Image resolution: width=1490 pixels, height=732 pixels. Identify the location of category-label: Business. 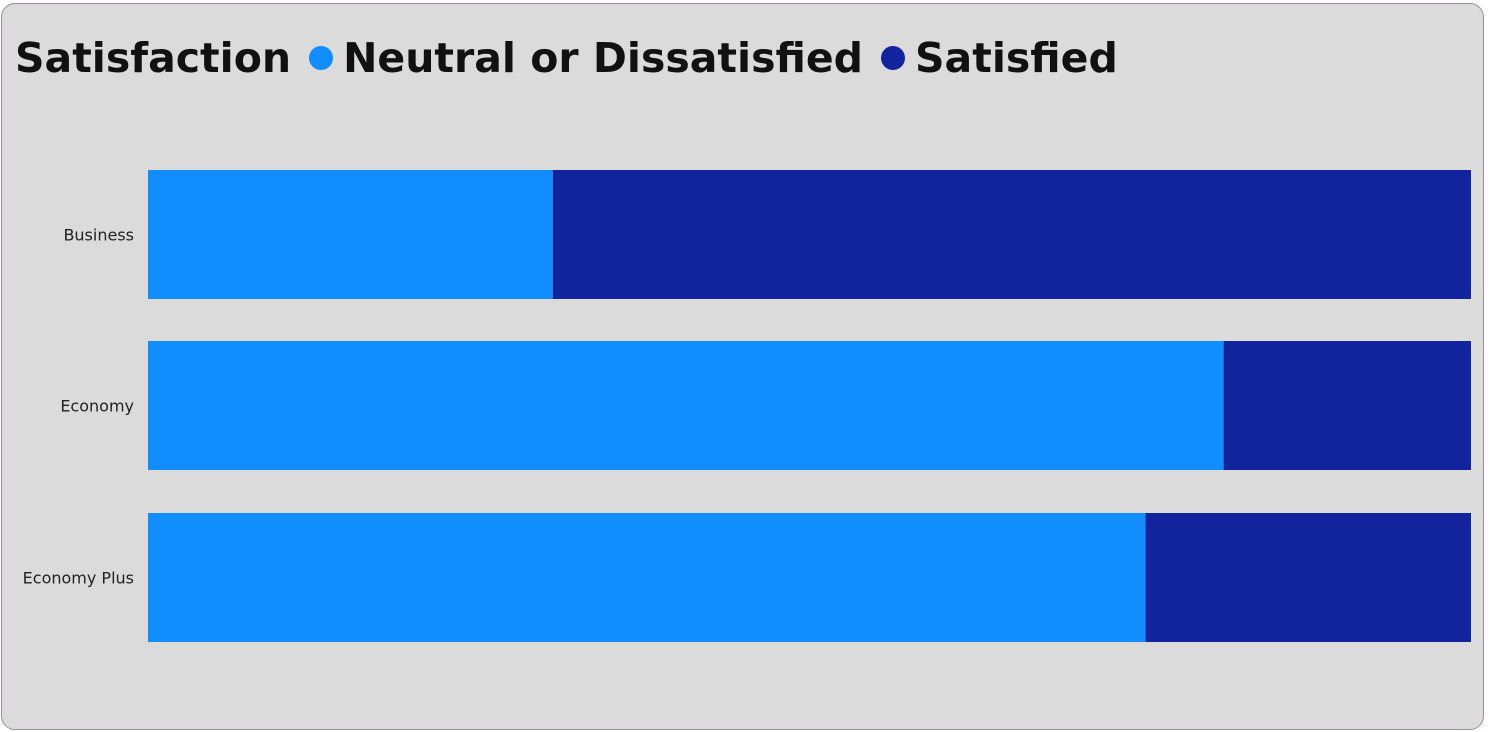
(98, 235).